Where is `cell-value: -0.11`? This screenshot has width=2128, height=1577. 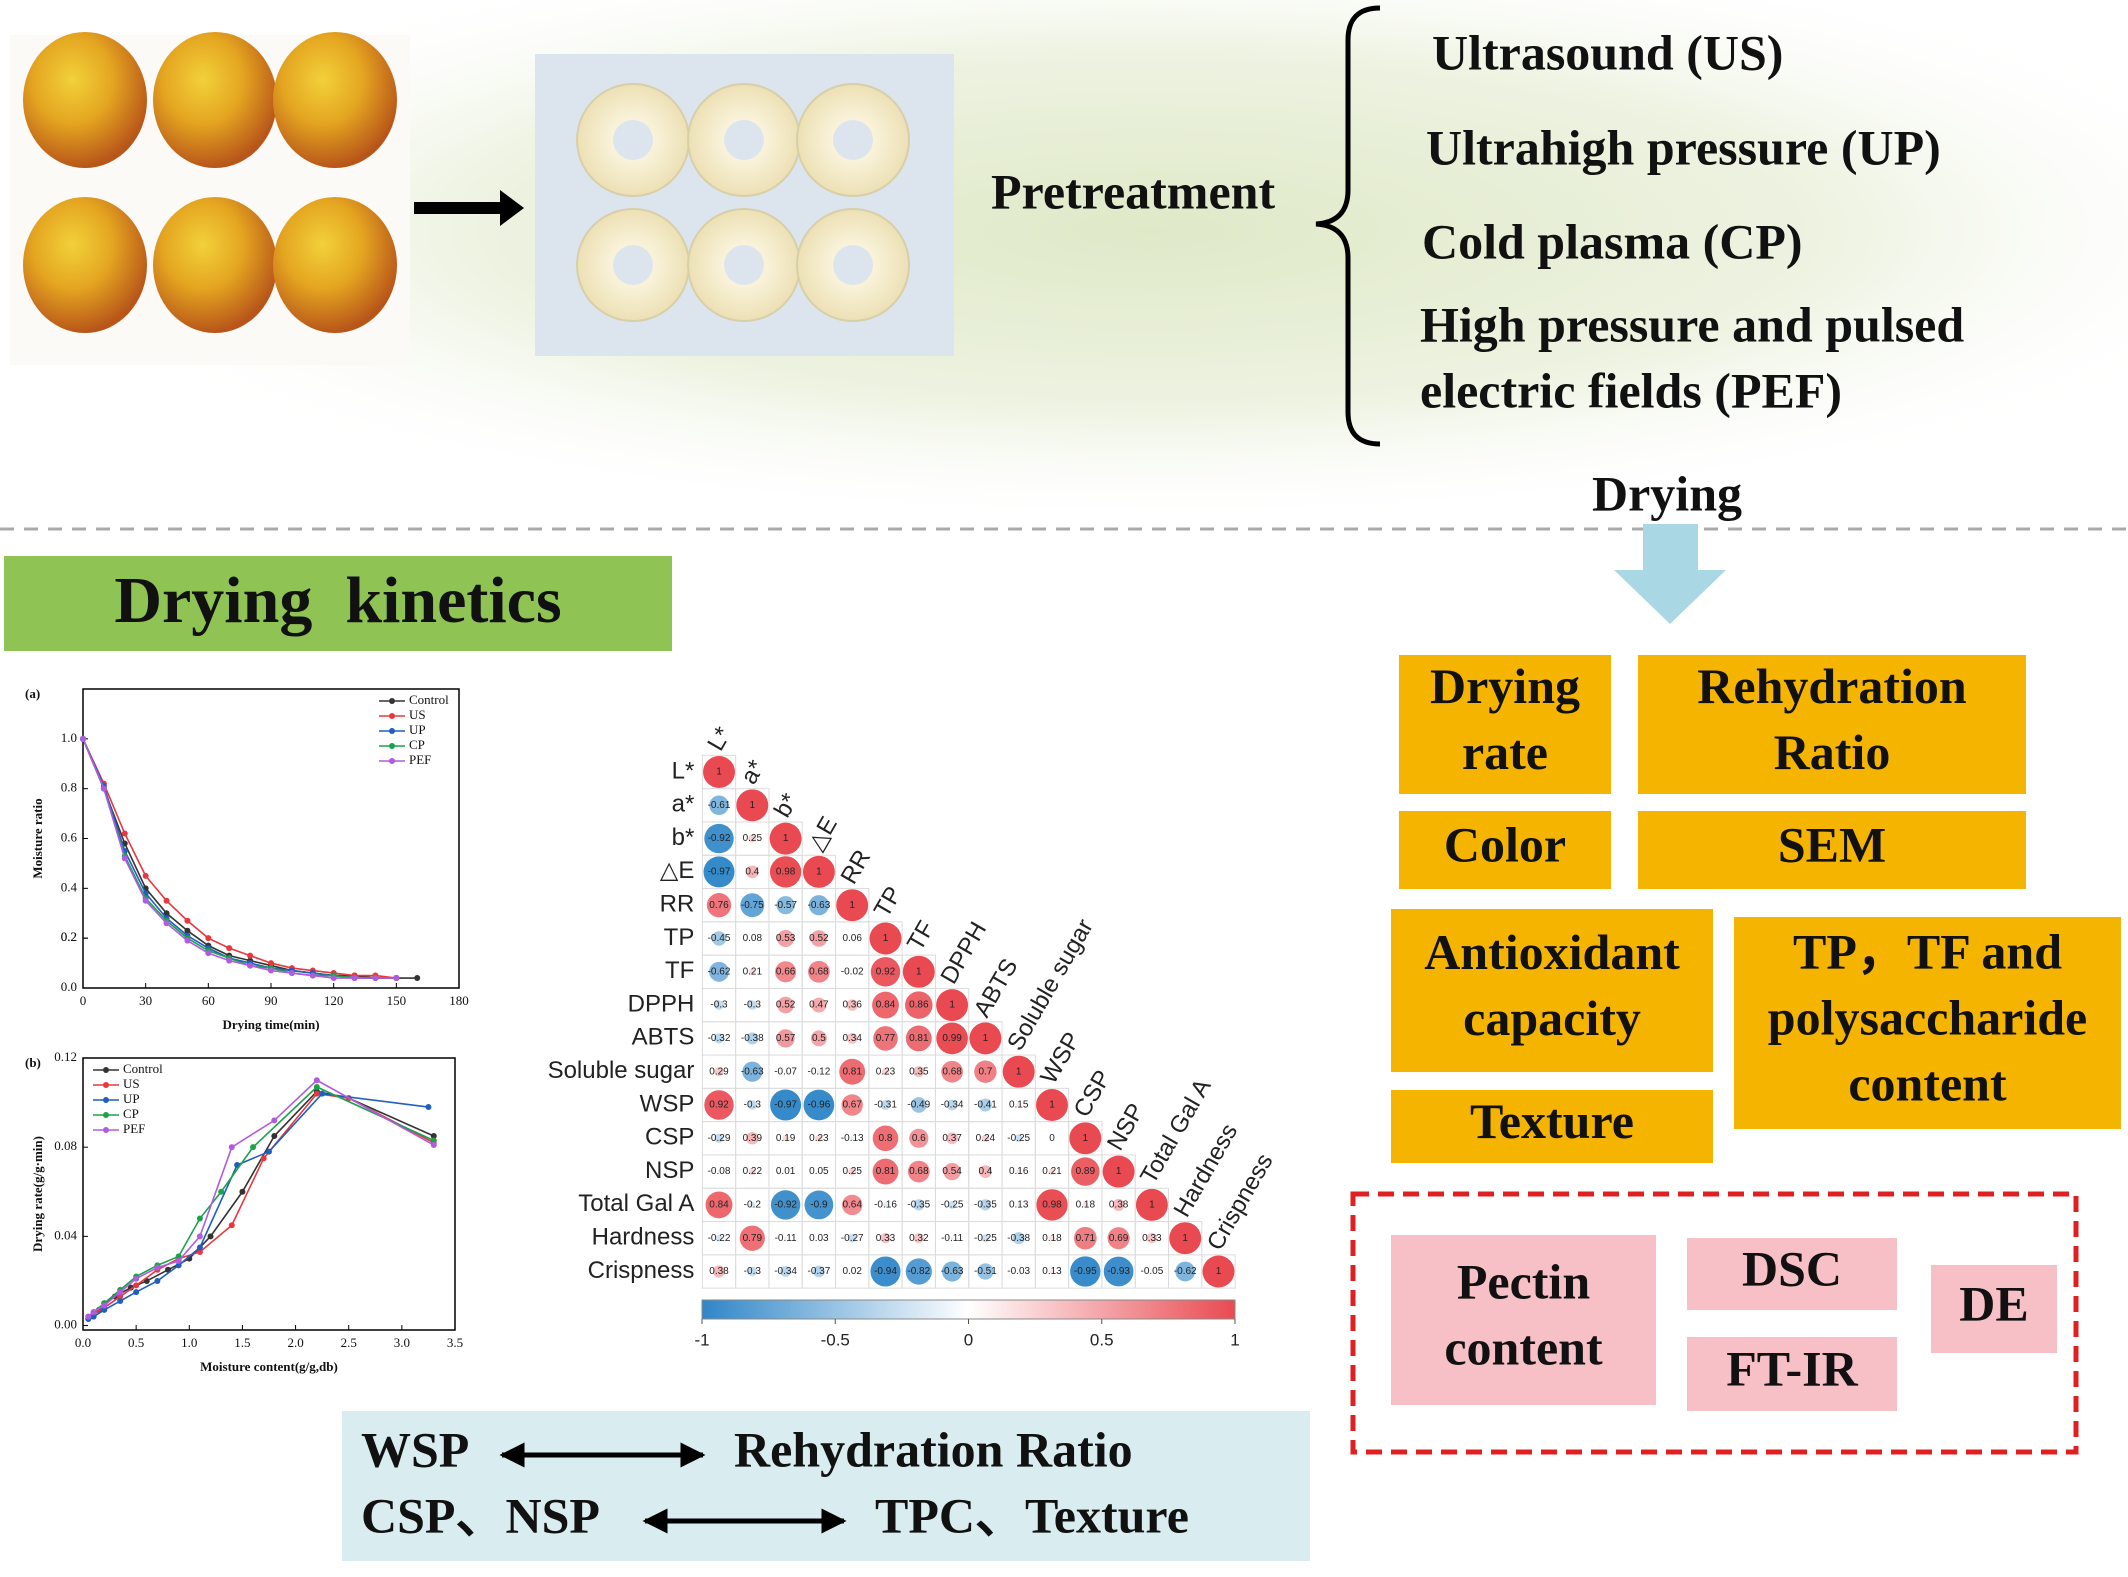 cell-value: -0.11 is located at coordinates (952, 1238).